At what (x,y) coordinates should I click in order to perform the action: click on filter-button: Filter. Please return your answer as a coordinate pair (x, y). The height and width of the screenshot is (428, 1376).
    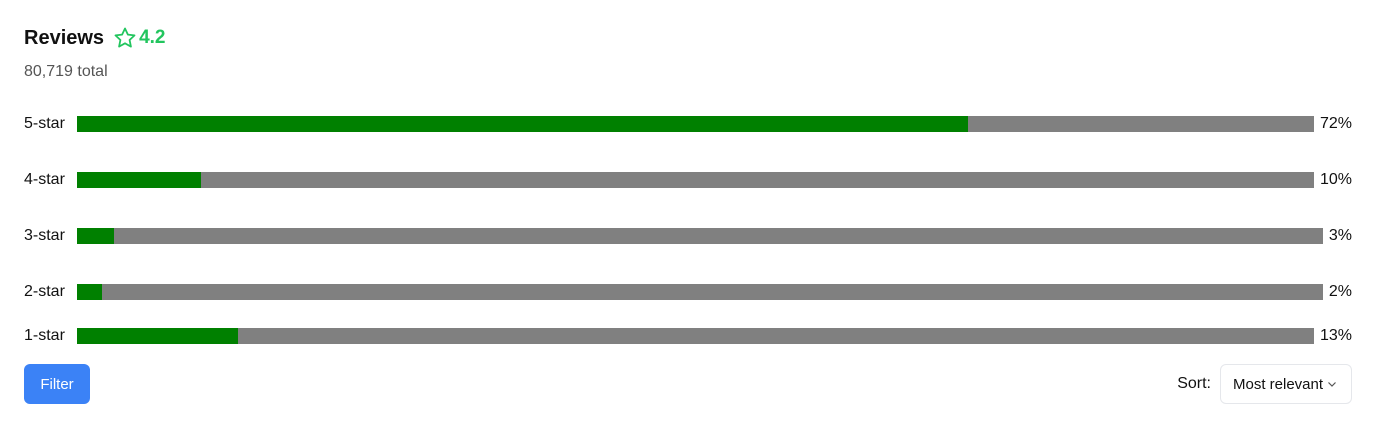
    Looking at the image, I should click on (57, 384).